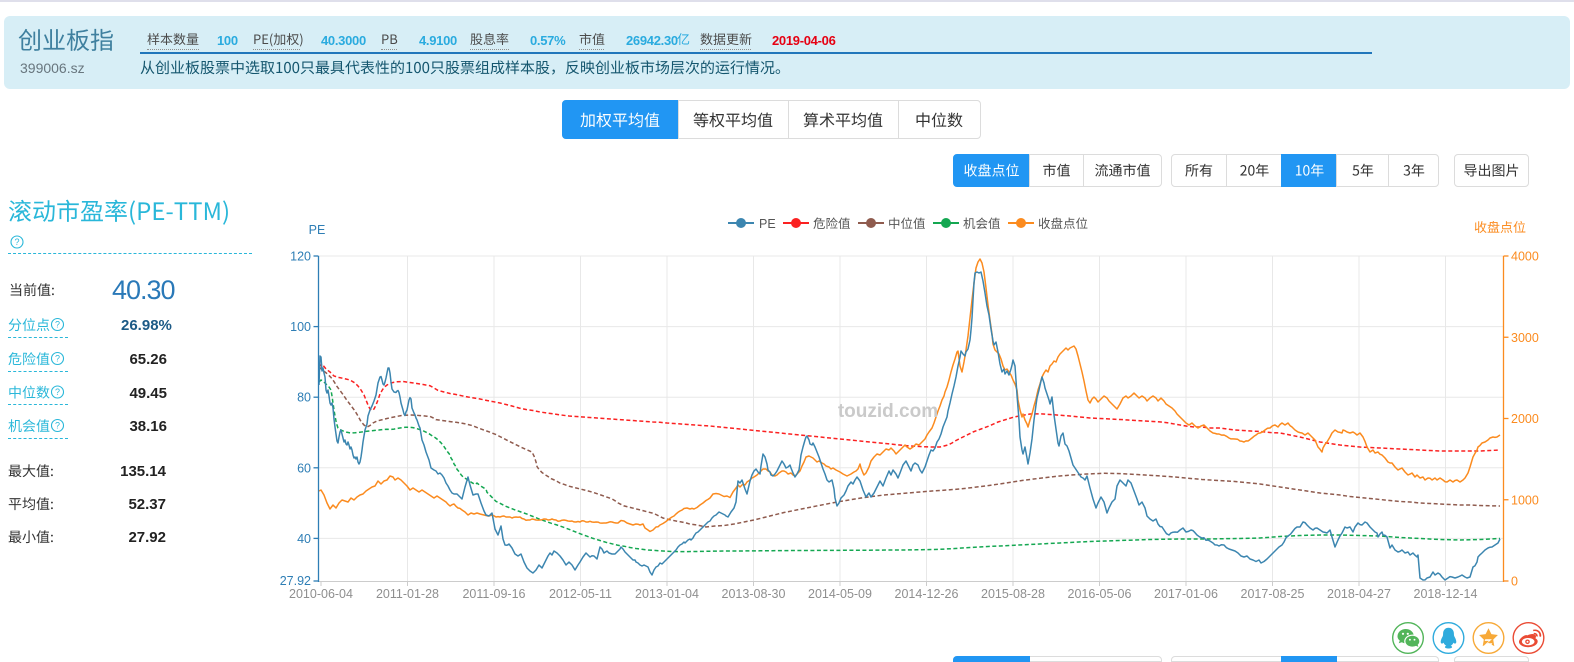  I want to click on svg-text: 40, so click(304, 539).